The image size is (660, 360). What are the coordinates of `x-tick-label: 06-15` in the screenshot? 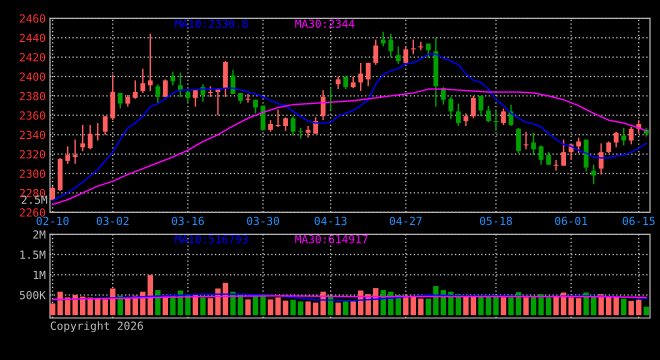 It's located at (638, 221).